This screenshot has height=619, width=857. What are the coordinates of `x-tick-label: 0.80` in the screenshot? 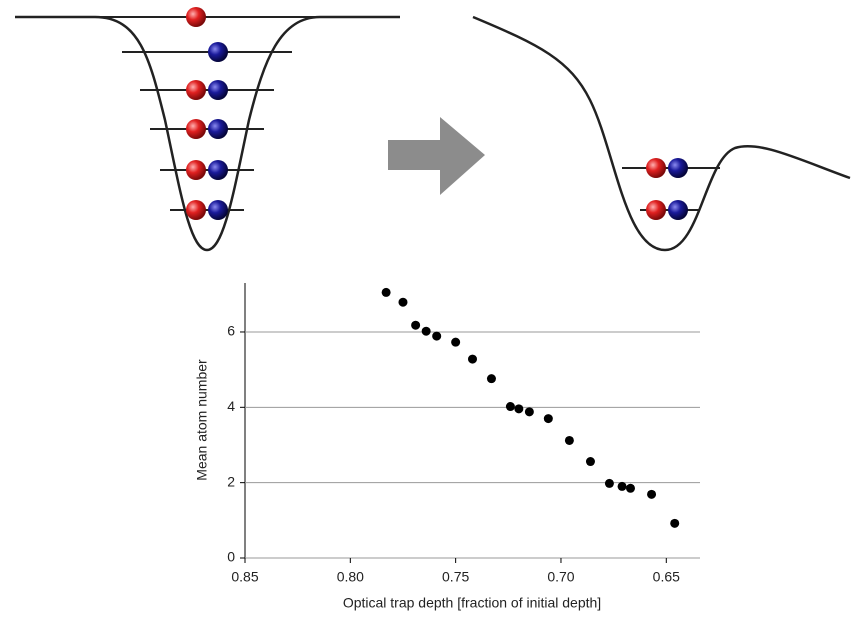 It's located at (350, 577).